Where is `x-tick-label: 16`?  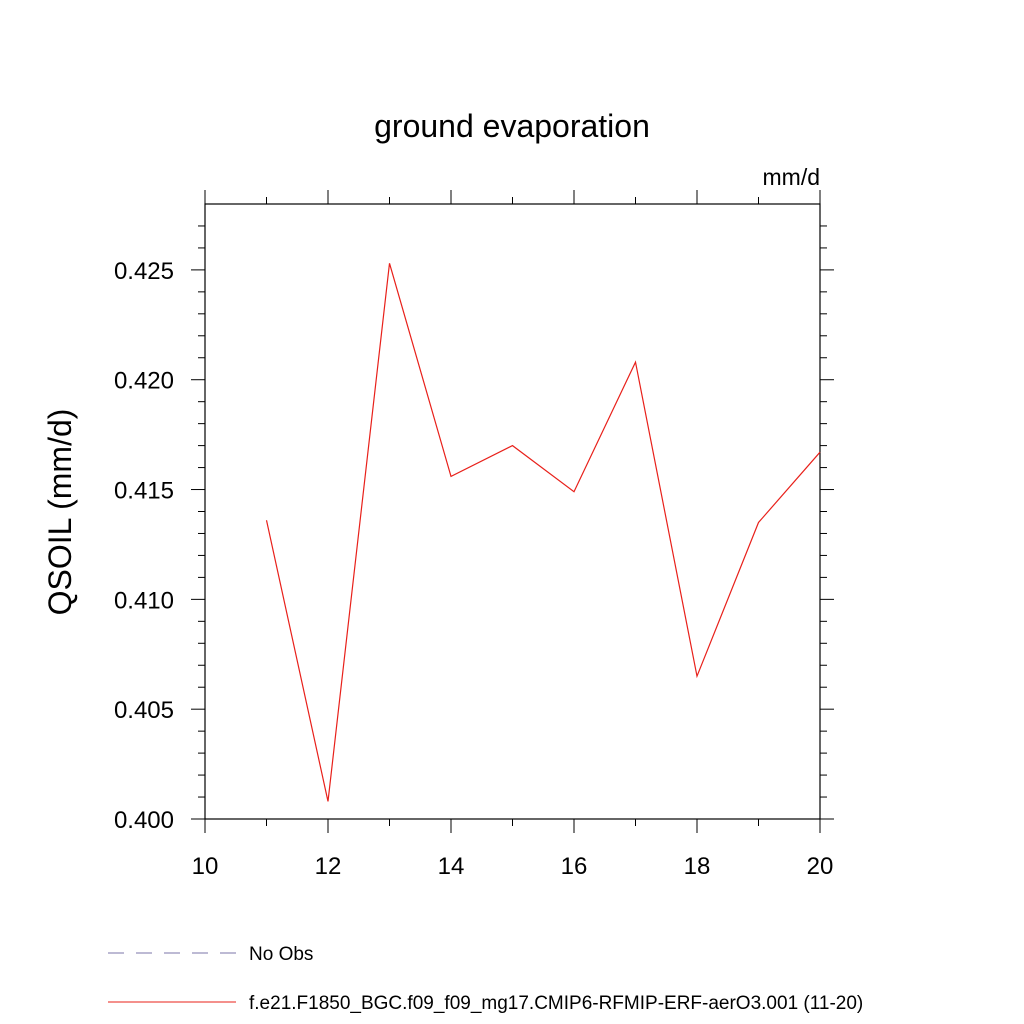
x-tick-label: 16 is located at coordinates (574, 866).